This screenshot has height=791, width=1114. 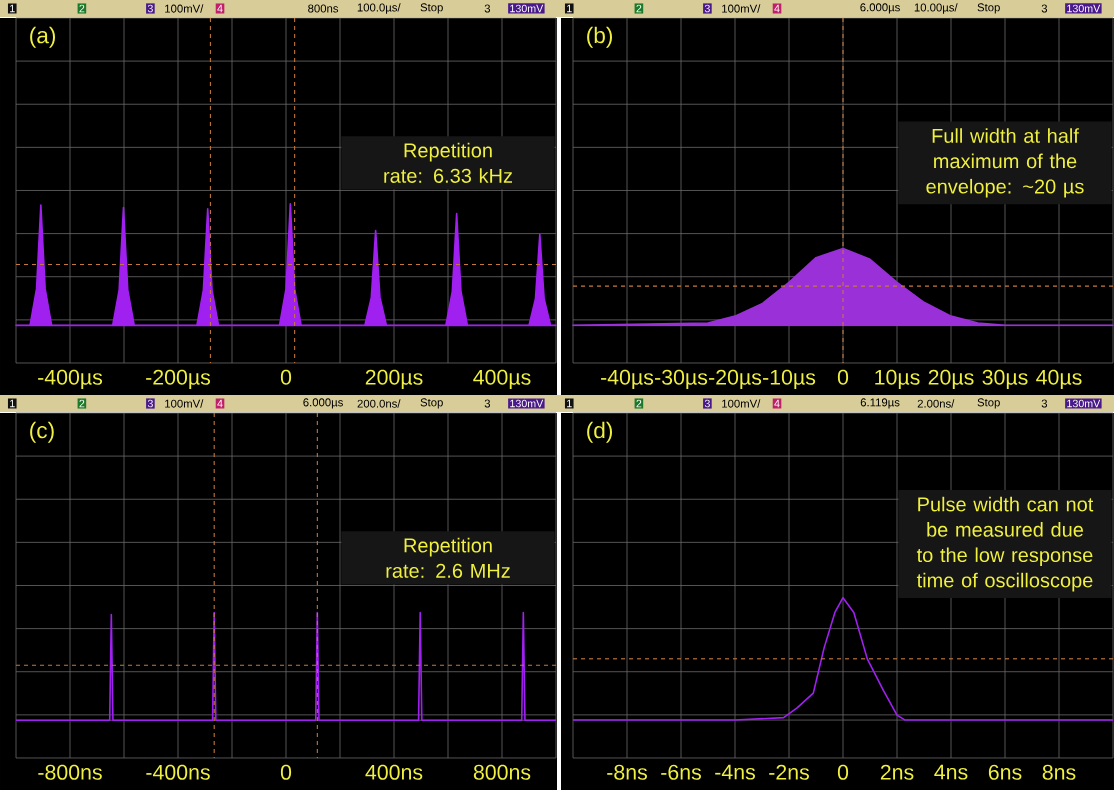 What do you see at coordinates (379, 403) in the screenshot?
I see `text: 200.0ns/` at bounding box center [379, 403].